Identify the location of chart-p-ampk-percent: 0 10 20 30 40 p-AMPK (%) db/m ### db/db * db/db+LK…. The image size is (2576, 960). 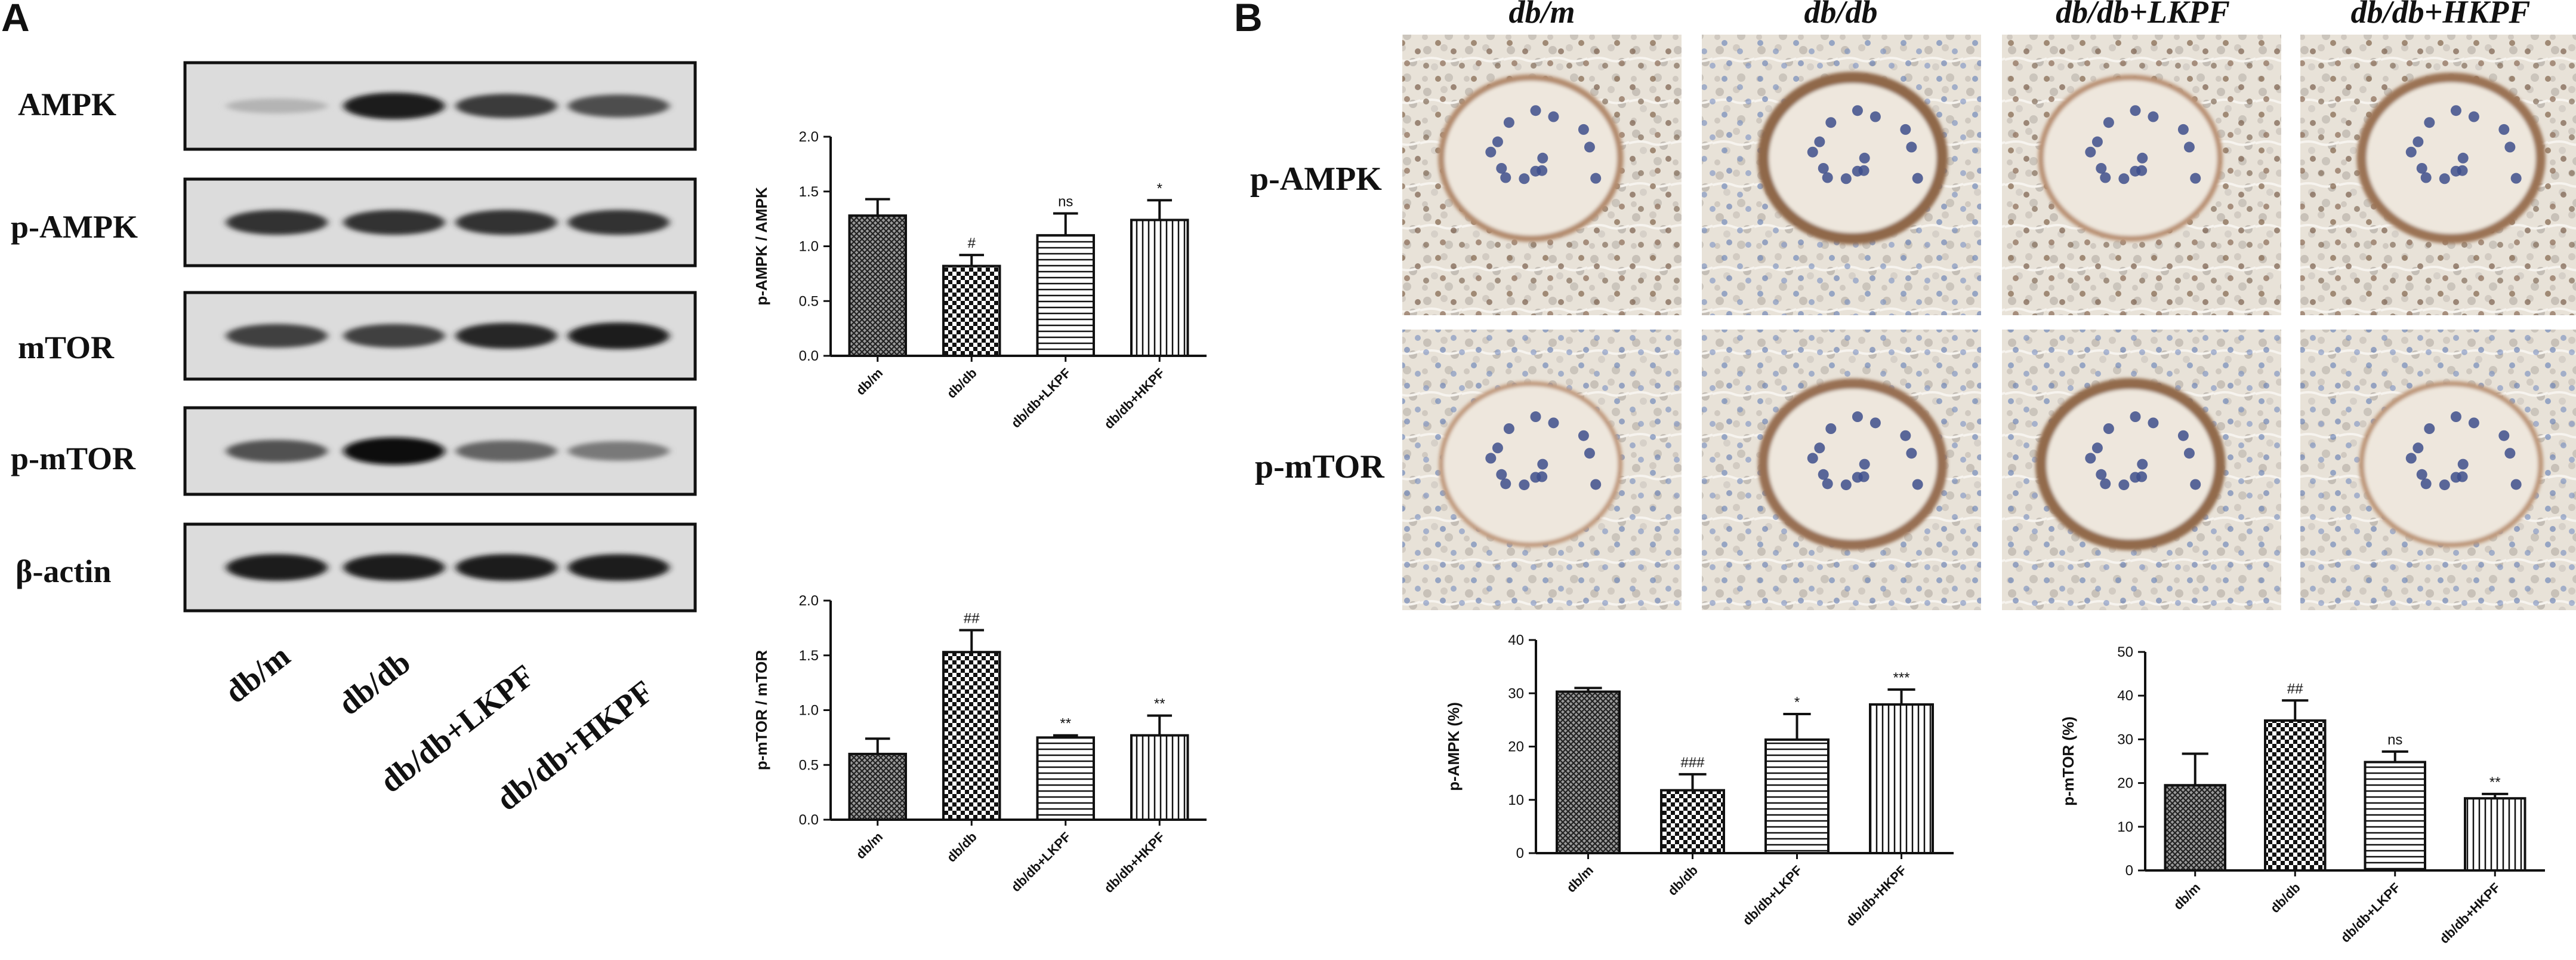
(1699, 780).